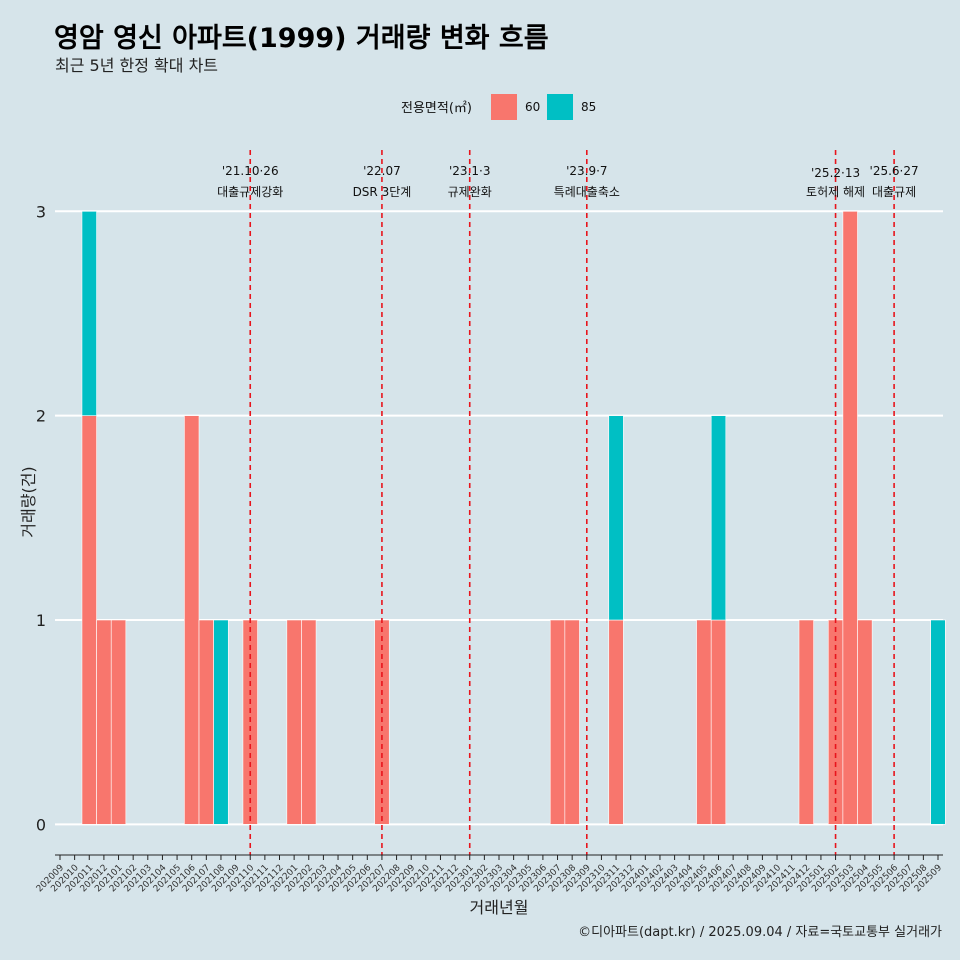 Image resolution: width=960 pixels, height=960 pixels. Describe the element at coordinates (250, 192) in the screenshot. I see `event-name-label: 대출규제강화` at that location.